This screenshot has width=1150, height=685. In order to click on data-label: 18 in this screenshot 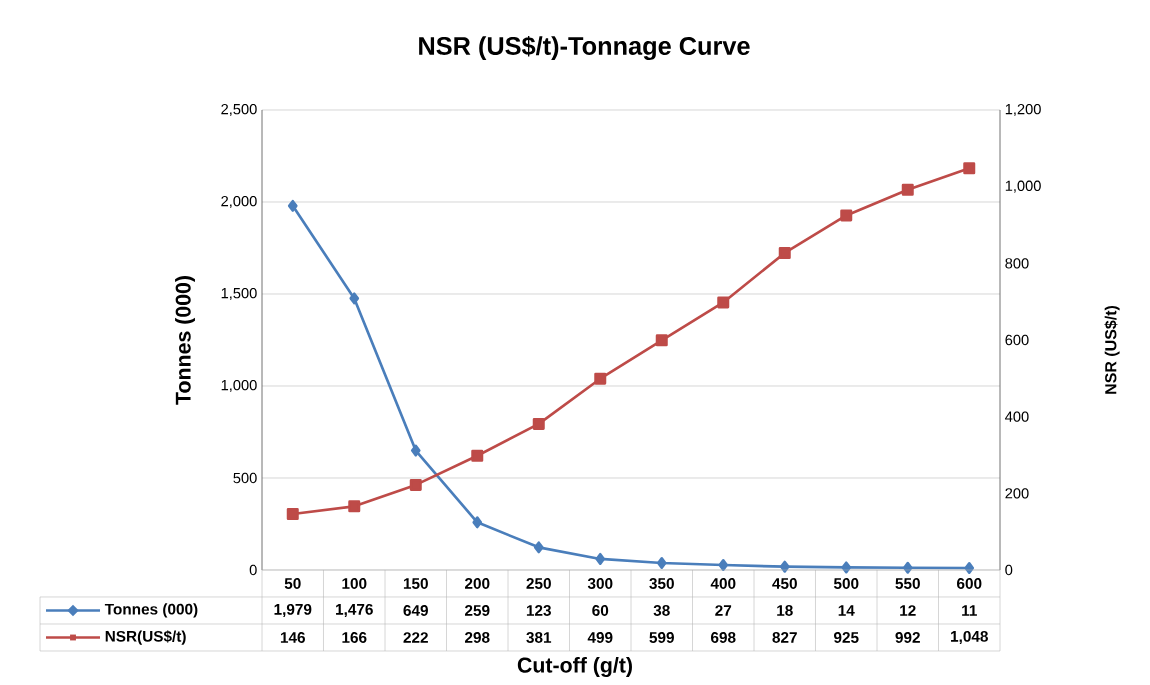, I will do `click(785, 610)`.